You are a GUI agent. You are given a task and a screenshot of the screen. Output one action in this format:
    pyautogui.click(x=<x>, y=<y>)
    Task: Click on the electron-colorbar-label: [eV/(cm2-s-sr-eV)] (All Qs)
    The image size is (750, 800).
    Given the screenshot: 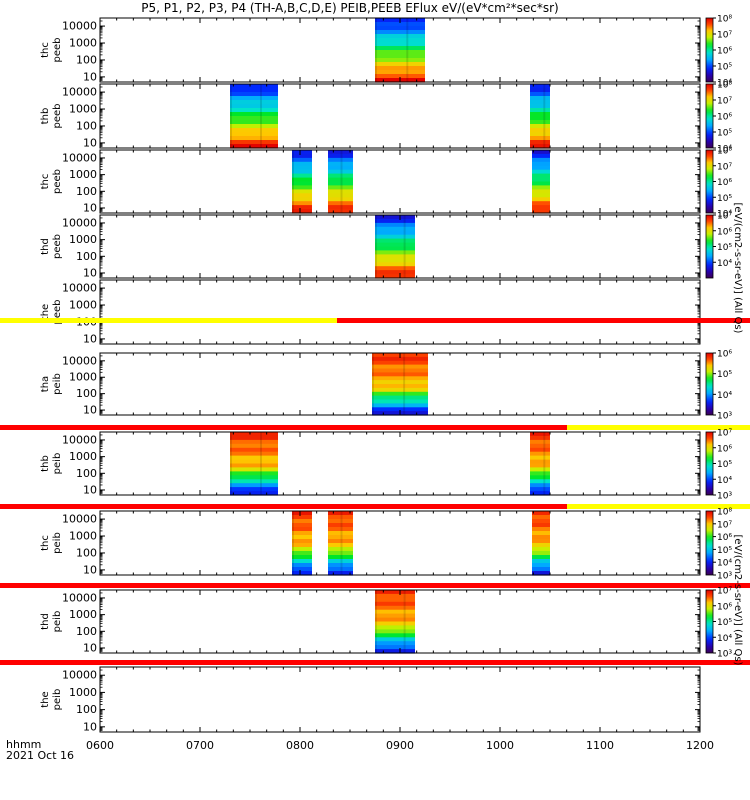 What is the action you would take?
    pyautogui.click(x=737, y=268)
    